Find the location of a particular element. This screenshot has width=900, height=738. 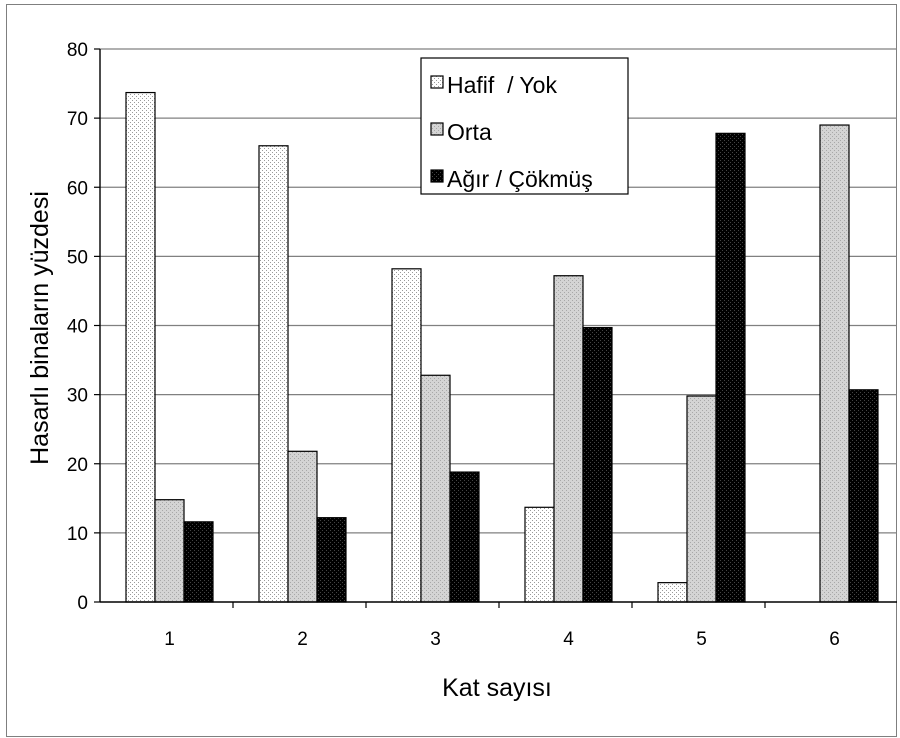

x-tick-label: 4 is located at coordinates (568, 639).